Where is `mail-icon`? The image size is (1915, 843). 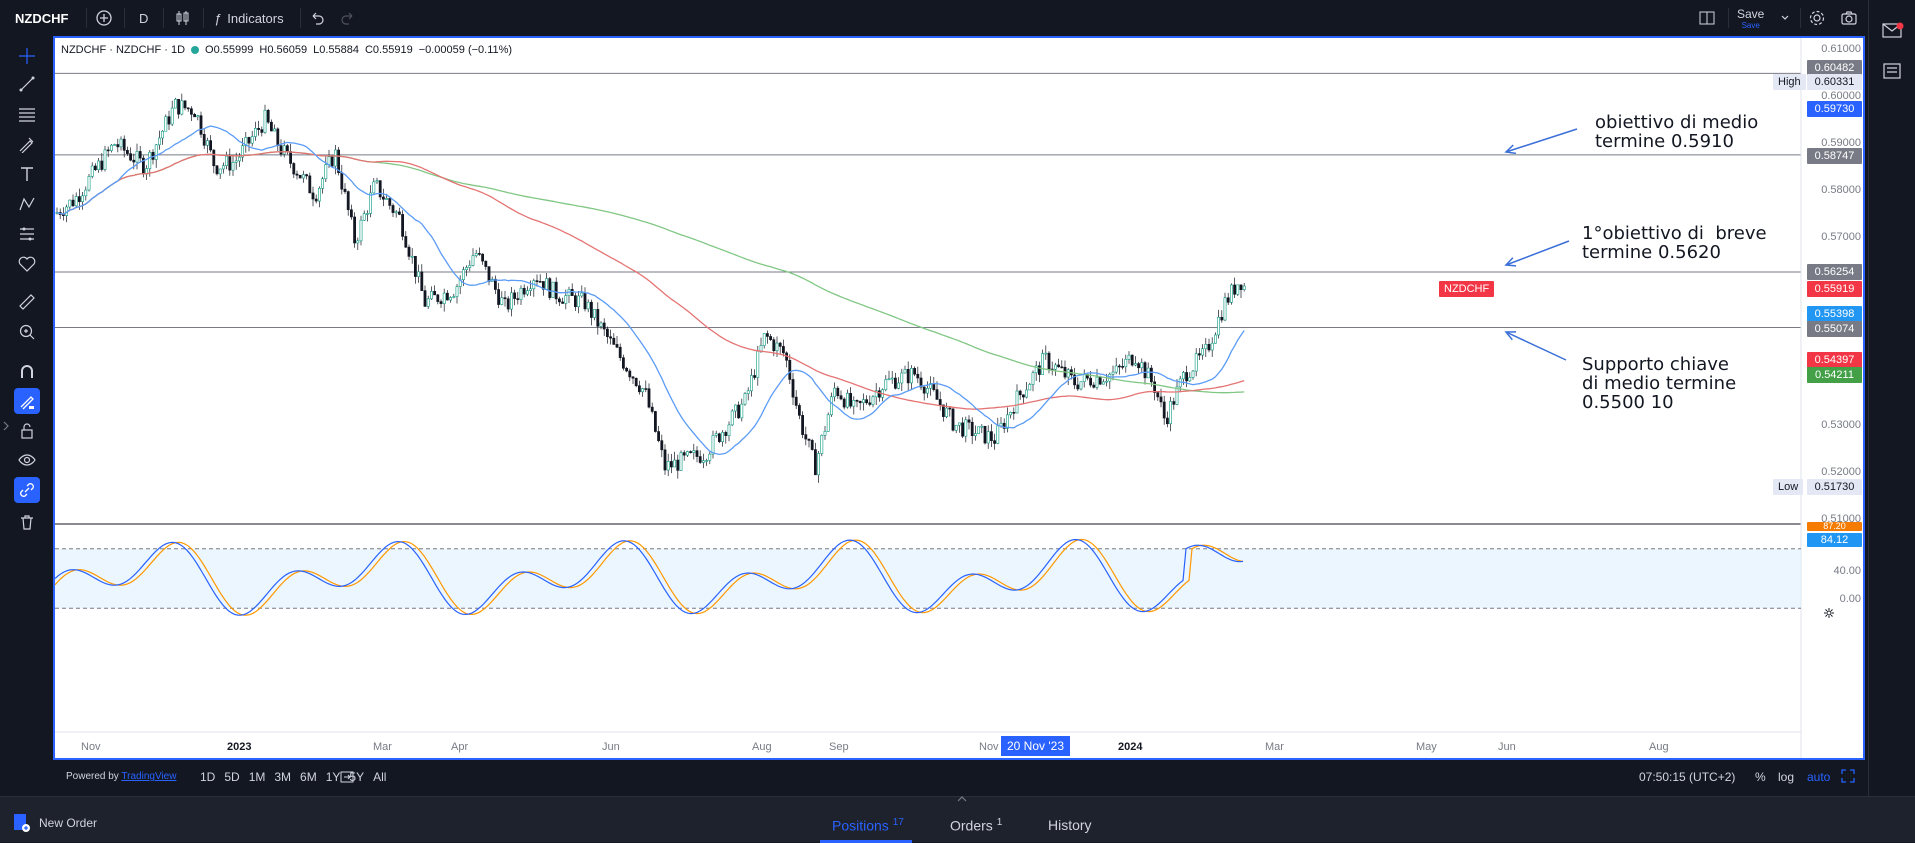
mail-icon is located at coordinates (1893, 33).